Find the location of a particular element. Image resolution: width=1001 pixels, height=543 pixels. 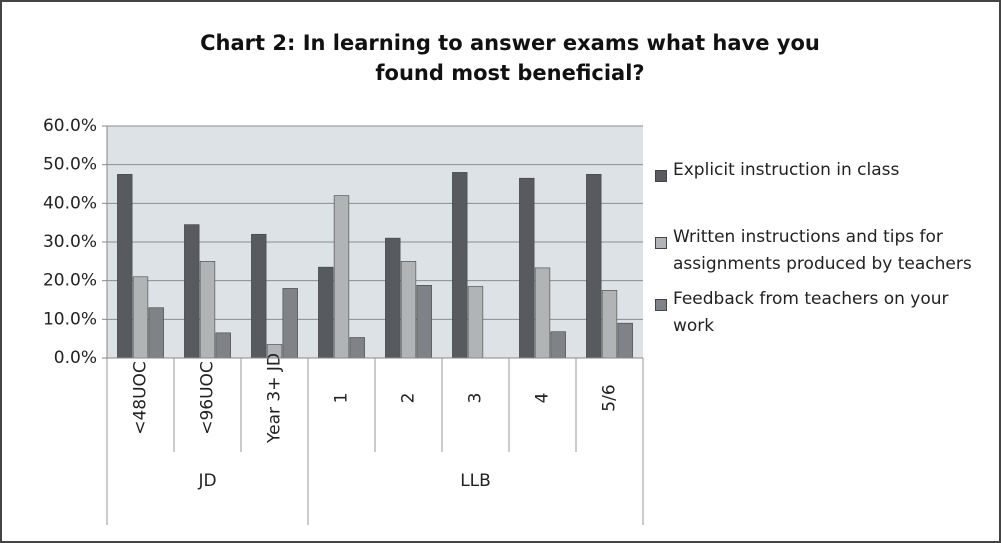

y-tick-label: 0.0% is located at coordinates (75, 358).